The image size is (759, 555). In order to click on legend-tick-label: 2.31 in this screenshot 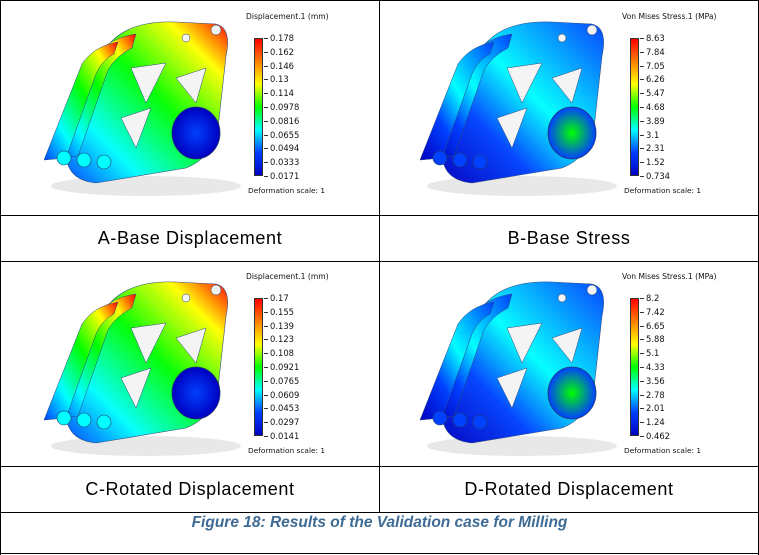, I will do `click(652, 148)`.